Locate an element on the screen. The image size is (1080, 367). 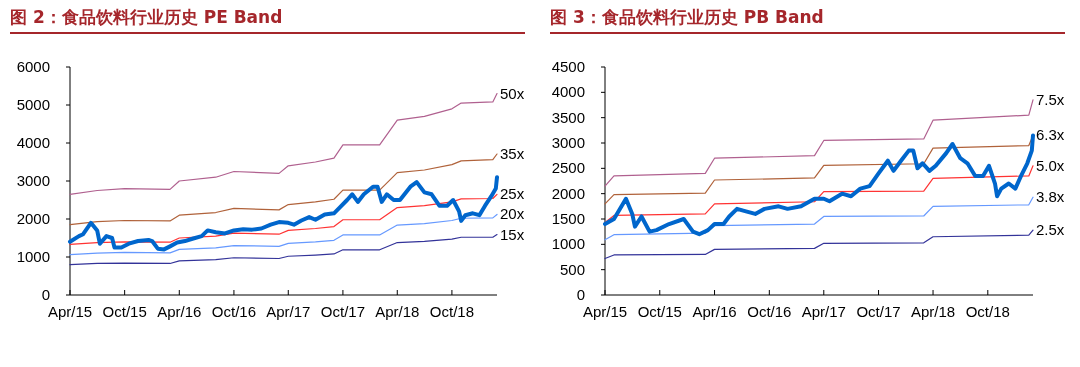
series-label: 7.5x is located at coordinates (1050, 99).